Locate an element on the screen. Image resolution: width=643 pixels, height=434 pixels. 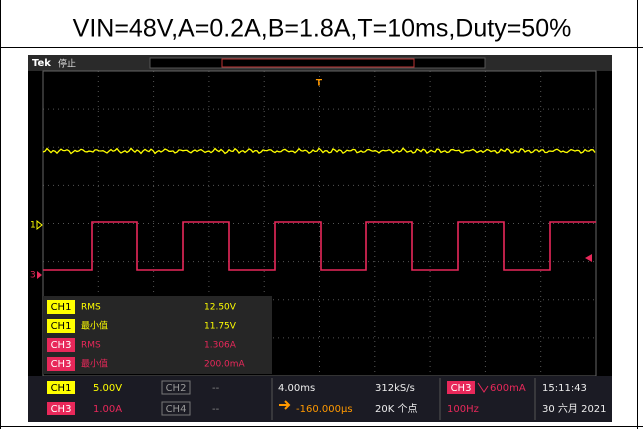
time: 15:11:43 is located at coordinates (564, 388).